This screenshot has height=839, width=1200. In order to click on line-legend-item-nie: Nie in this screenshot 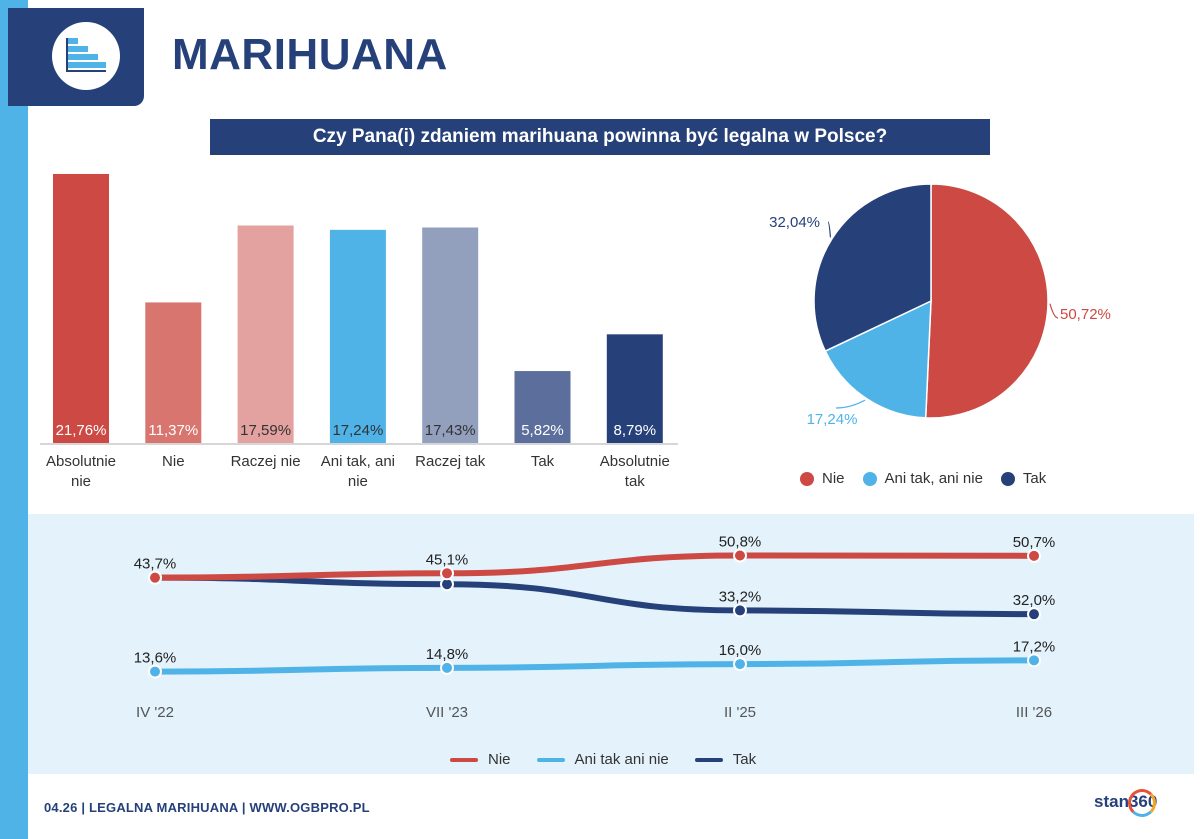, I will do `click(480, 759)`.